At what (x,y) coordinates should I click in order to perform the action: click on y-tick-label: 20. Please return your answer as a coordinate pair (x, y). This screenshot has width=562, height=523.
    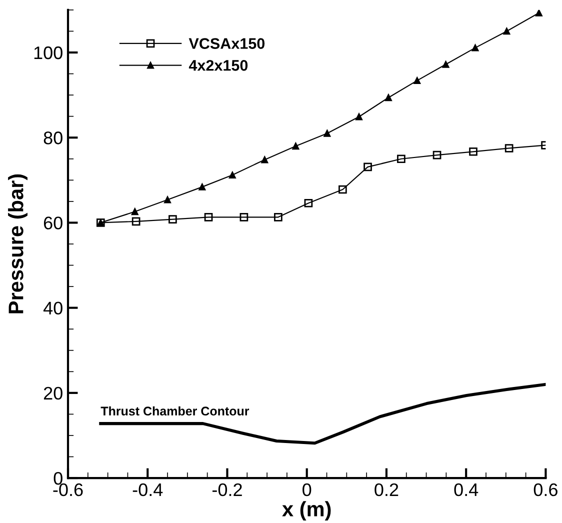
    Looking at the image, I should click on (53, 393).